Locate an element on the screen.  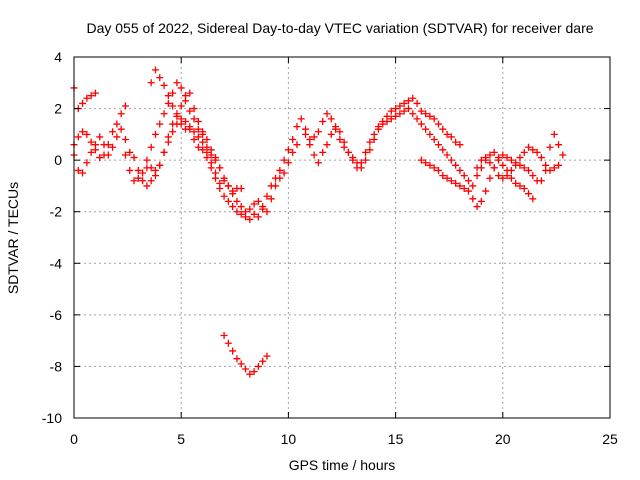
series-track-f is located at coordinates (245, 354).